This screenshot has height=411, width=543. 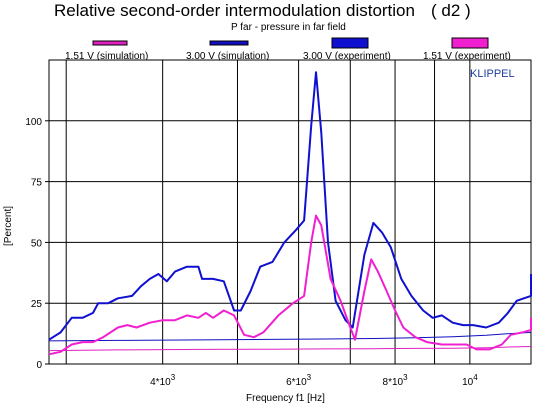 I want to click on y-tick-label: 75, so click(x=37, y=183).